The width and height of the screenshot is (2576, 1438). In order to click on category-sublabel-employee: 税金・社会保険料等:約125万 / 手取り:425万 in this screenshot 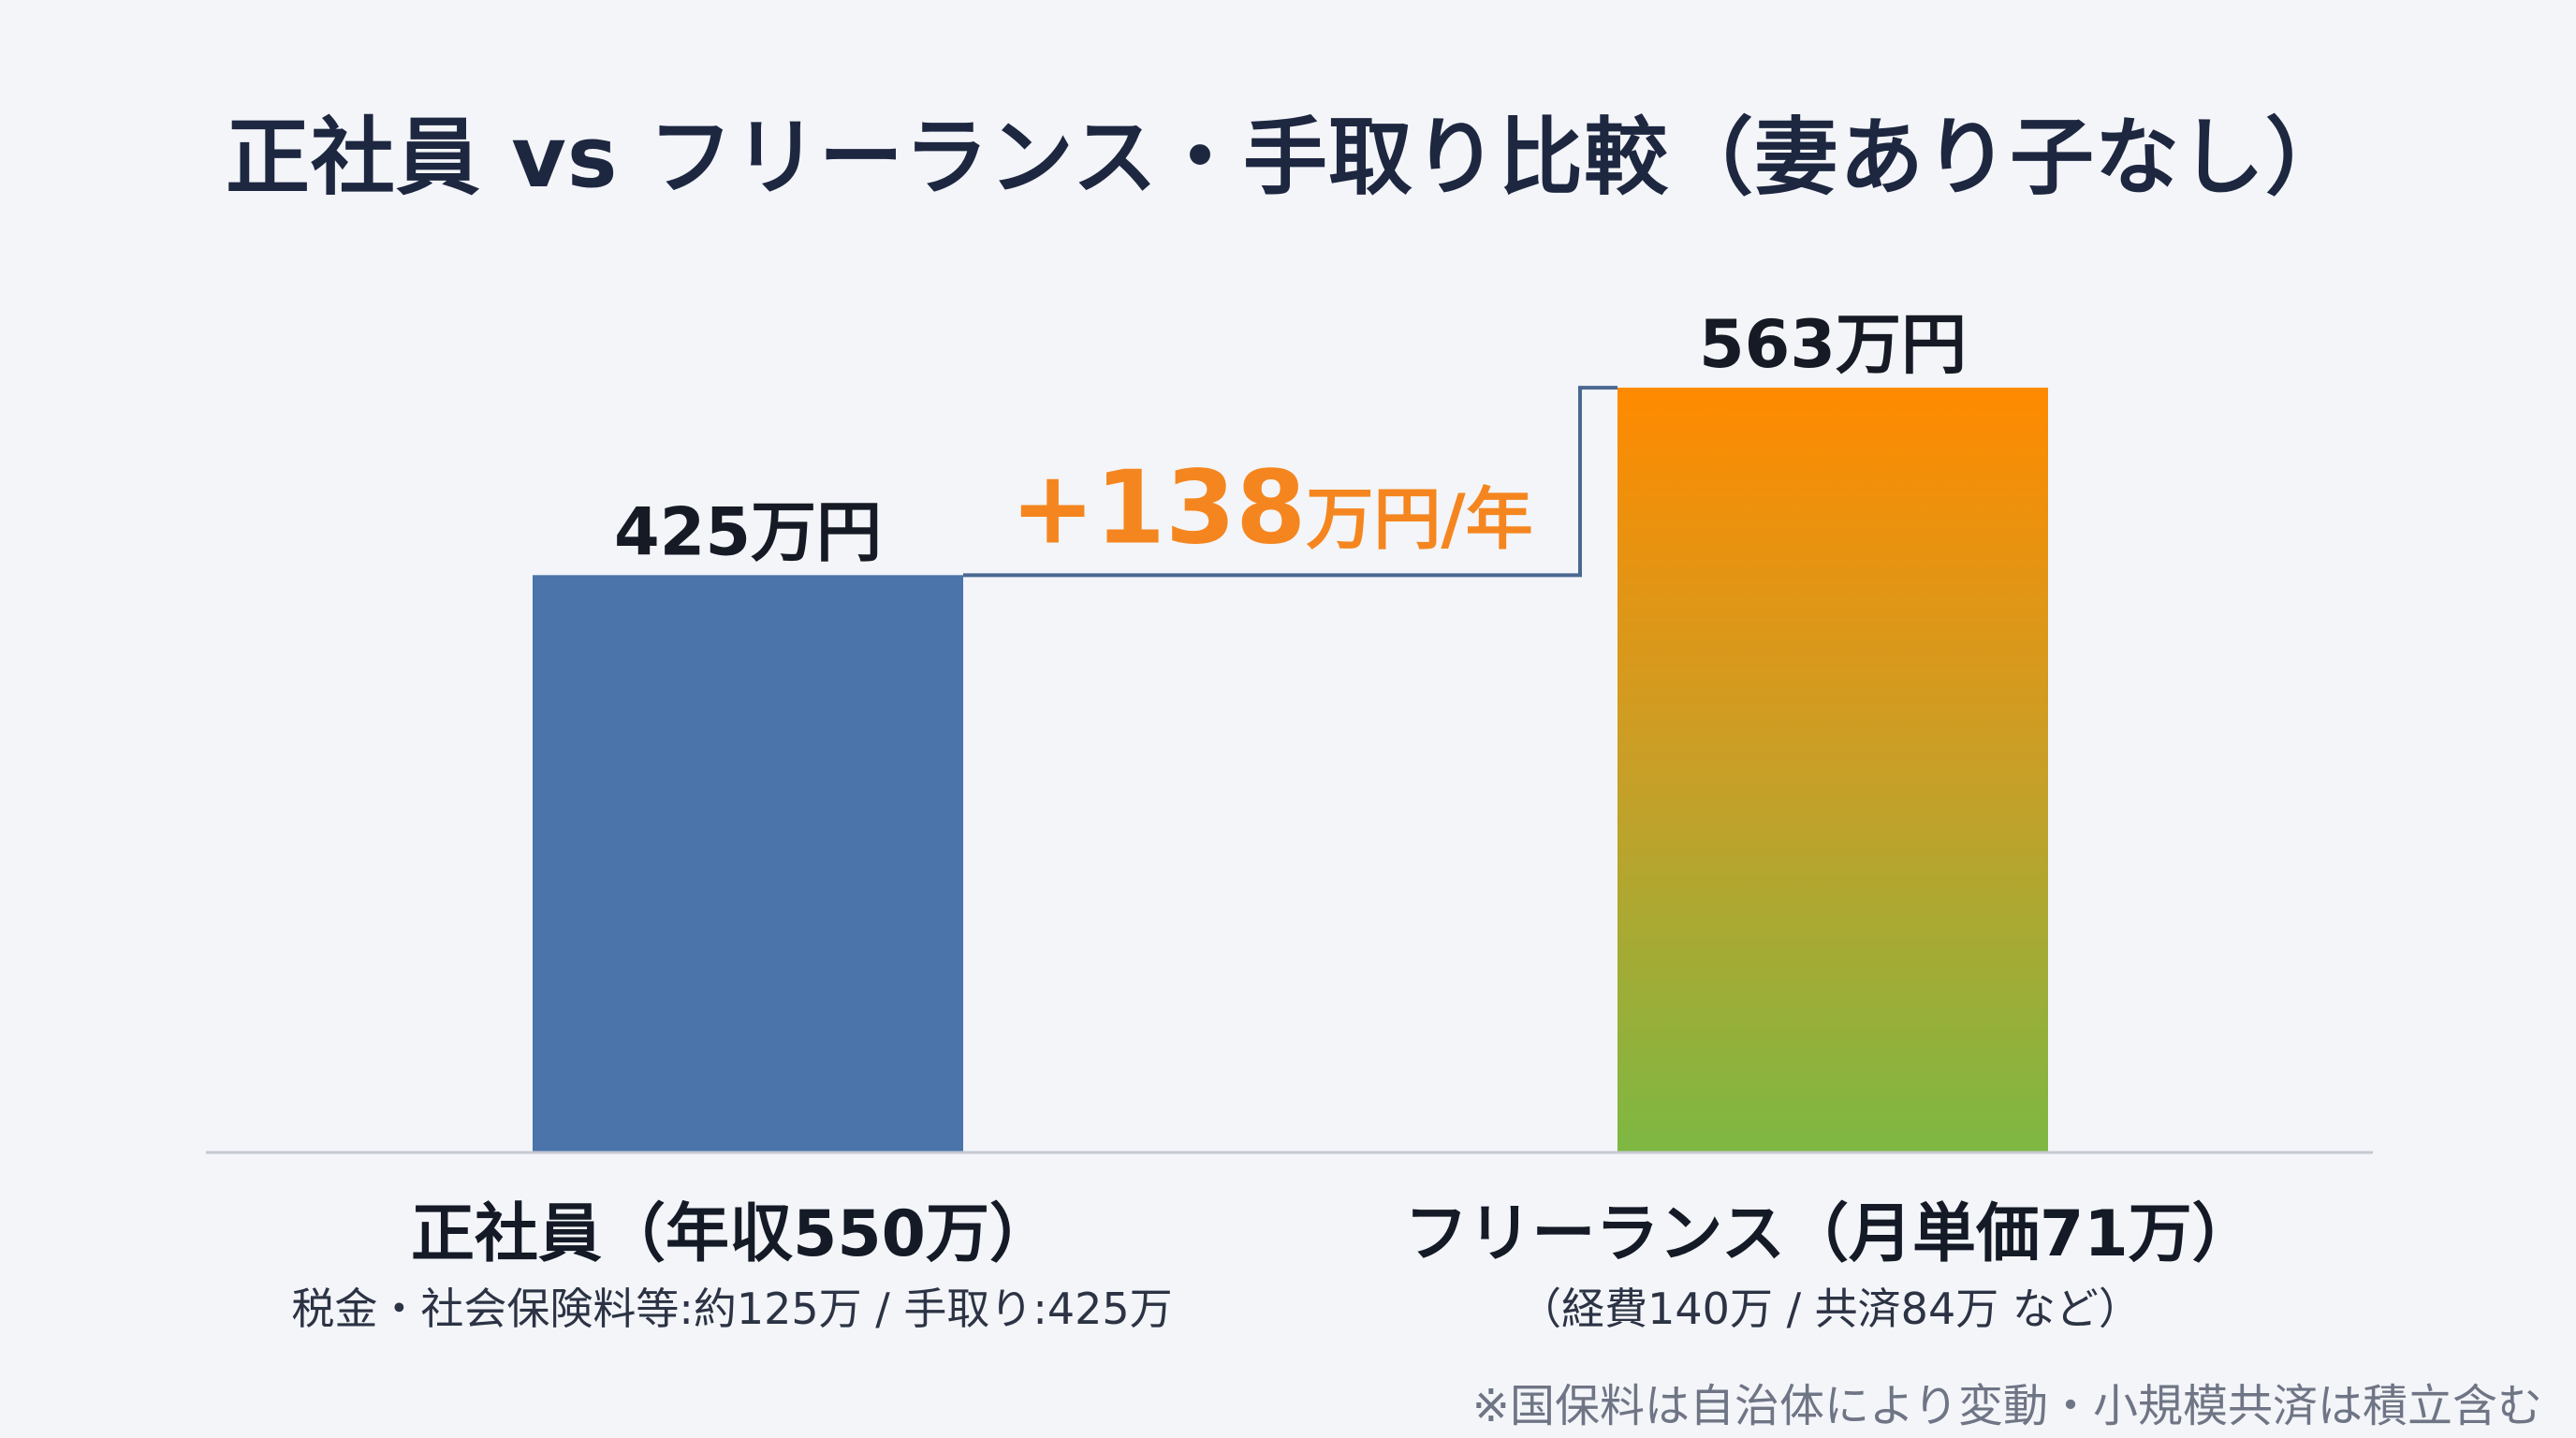, I will do `click(732, 1309)`.